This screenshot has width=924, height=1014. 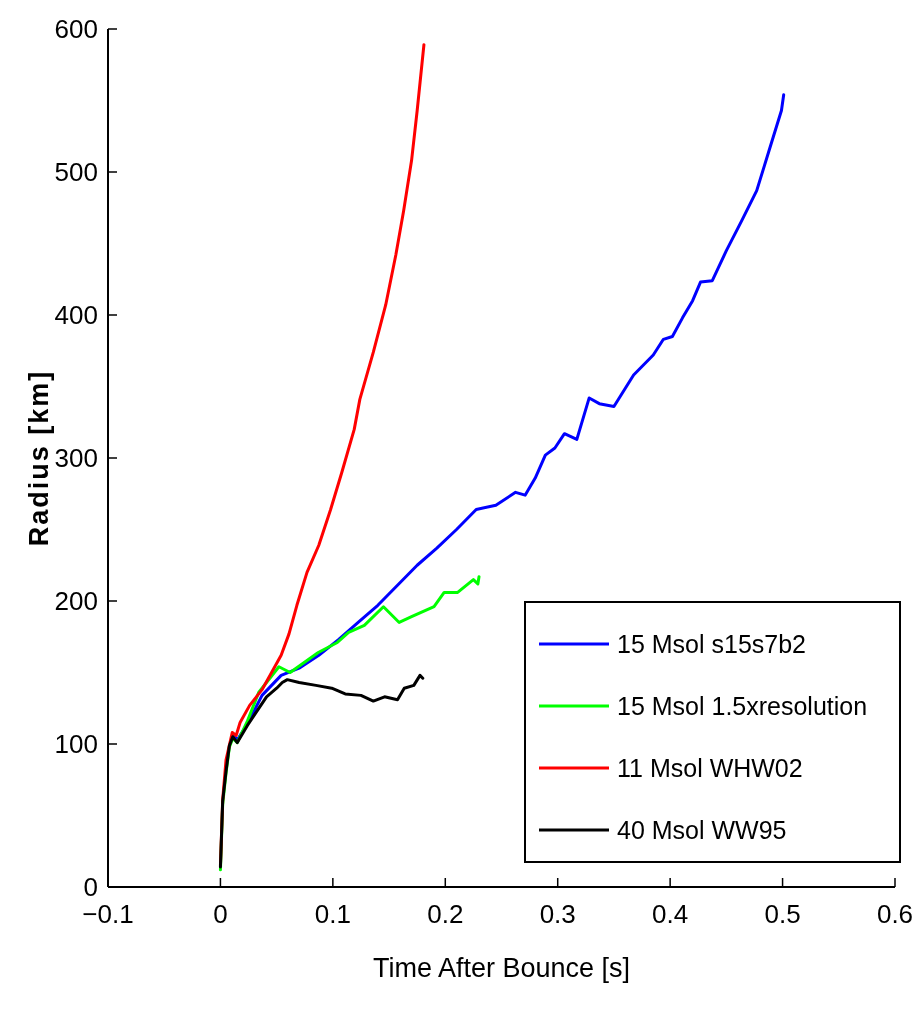 What do you see at coordinates (742, 706) in the screenshot?
I see `legend-label: 15 Msol 1.5xresolution` at bounding box center [742, 706].